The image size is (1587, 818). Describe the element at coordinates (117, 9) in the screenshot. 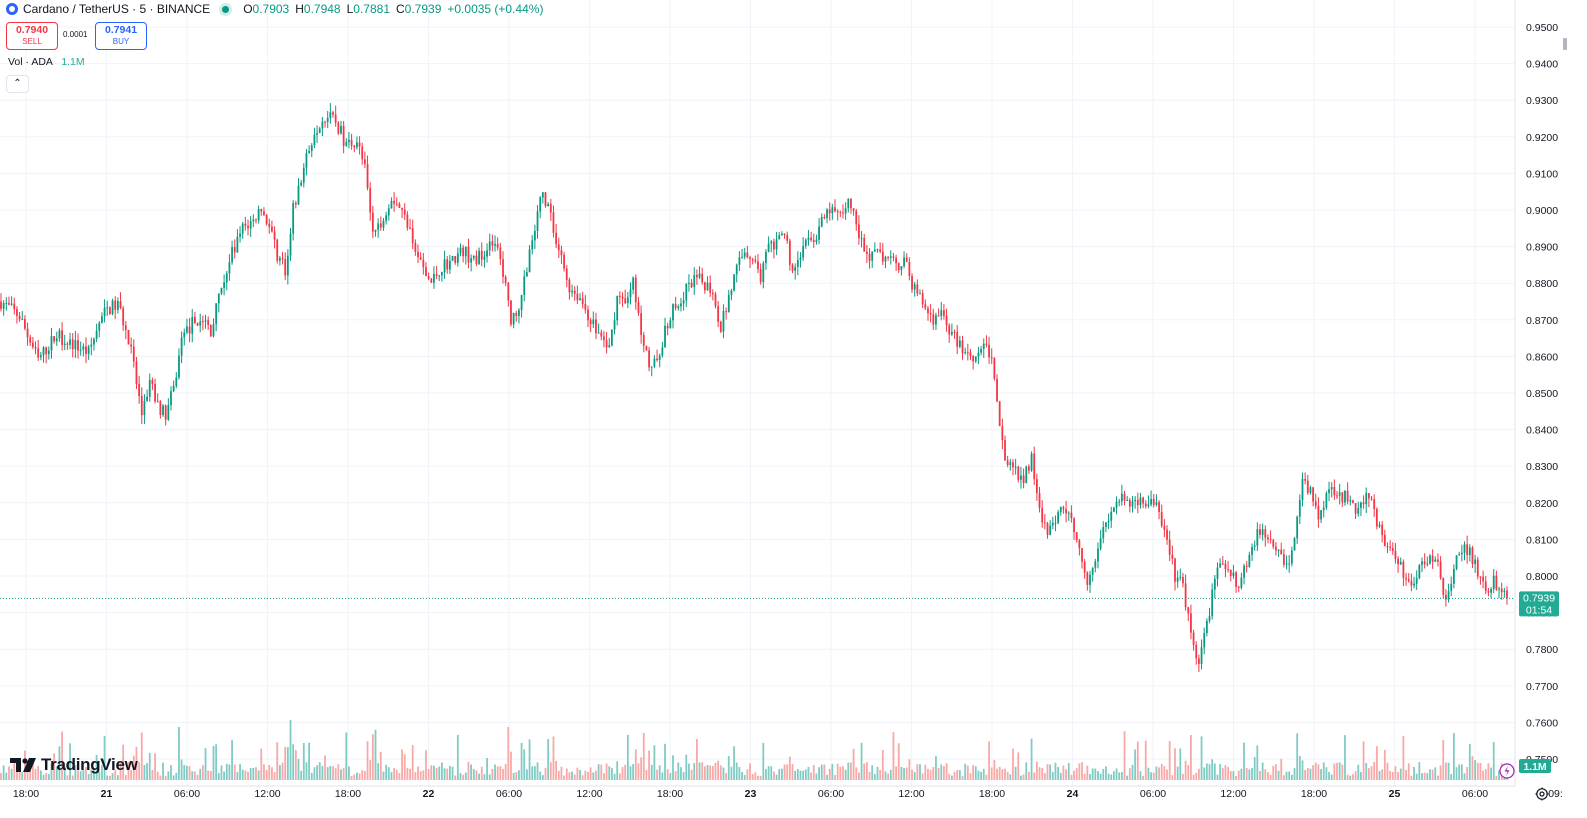

I see `symbol-title: Cardano / TetherUS · 5 · BINANCE` at that location.